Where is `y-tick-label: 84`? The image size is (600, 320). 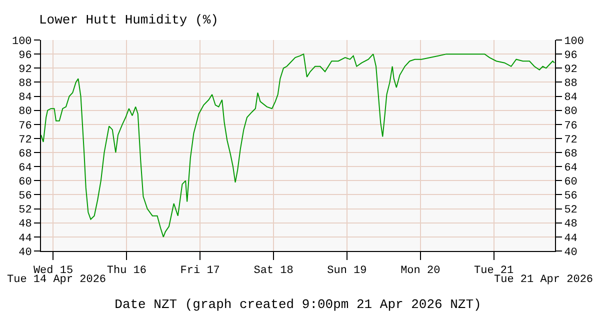
y-tick-label: 84 is located at coordinates (25, 98).